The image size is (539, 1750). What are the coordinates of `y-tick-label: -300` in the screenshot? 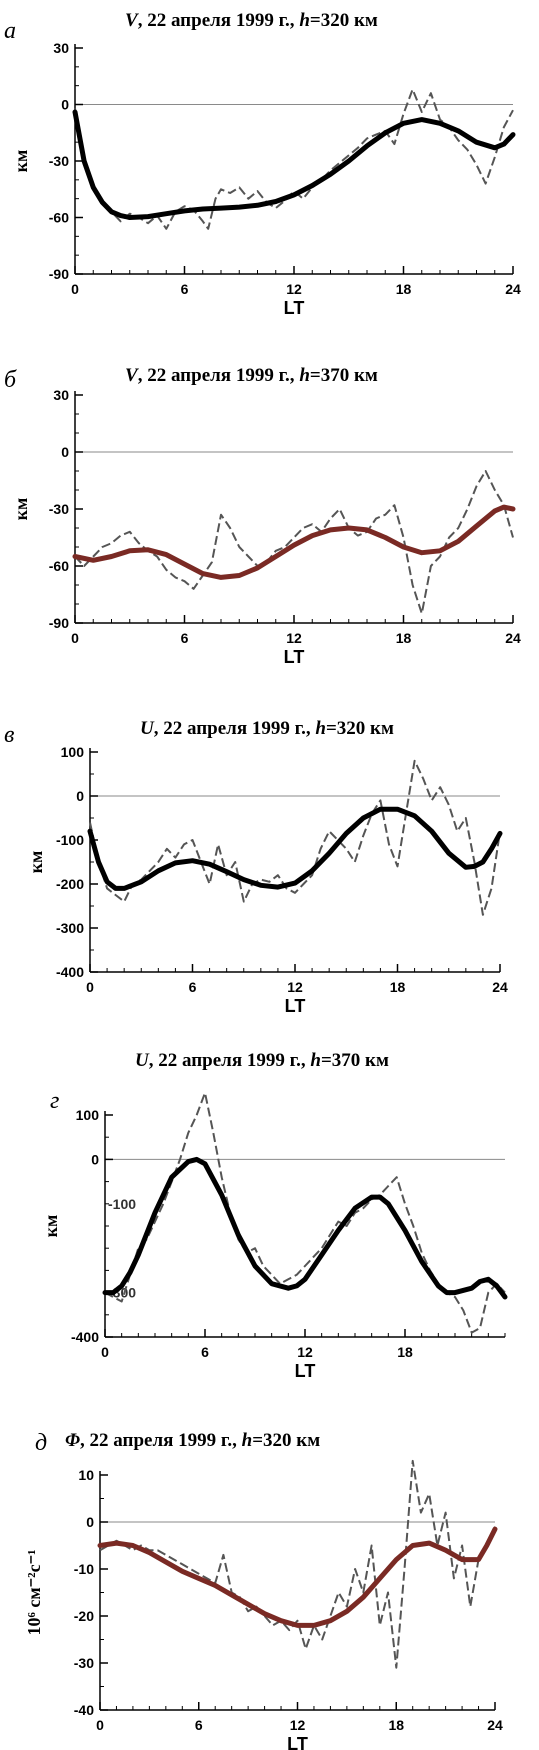 It's located at (70, 928).